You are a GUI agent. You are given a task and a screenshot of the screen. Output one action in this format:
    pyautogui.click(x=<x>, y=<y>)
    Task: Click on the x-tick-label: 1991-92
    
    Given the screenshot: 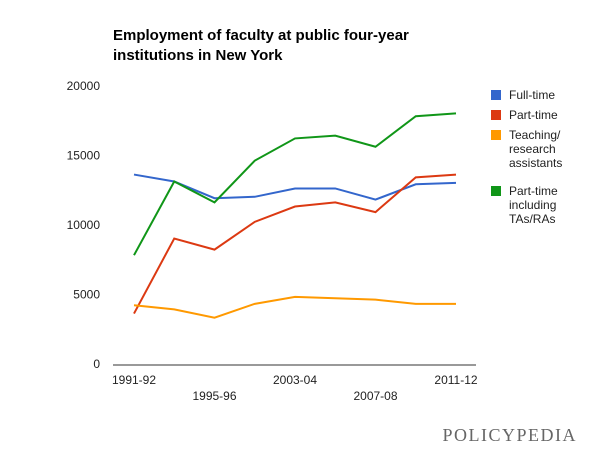 What is the action you would take?
    pyautogui.click(x=134, y=380)
    